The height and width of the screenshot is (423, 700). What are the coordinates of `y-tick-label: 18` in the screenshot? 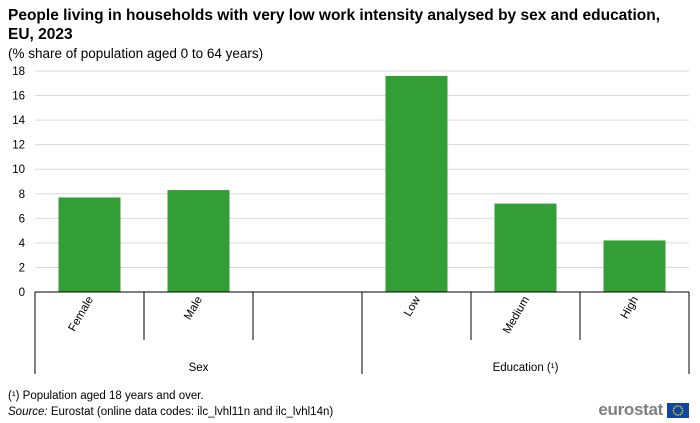 It's located at (18, 72).